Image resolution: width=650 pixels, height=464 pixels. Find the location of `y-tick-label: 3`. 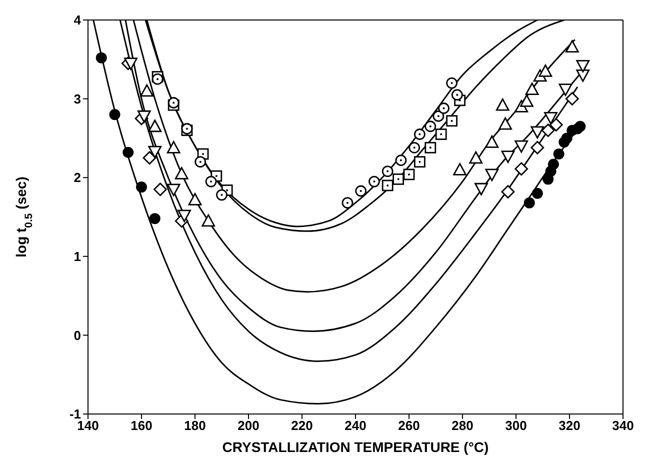

y-tick-label: 3 is located at coordinates (77, 98).